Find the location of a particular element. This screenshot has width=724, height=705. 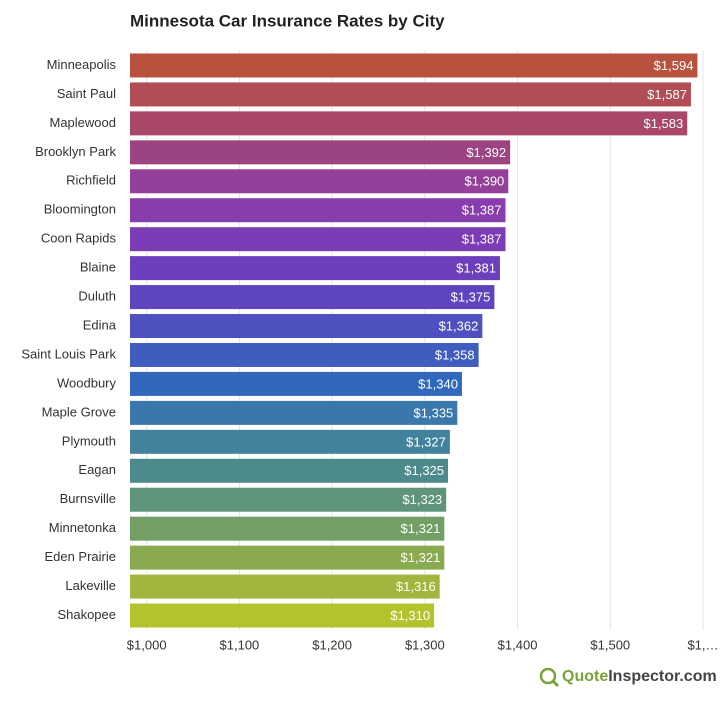

y-tick-label: Lakeville is located at coordinates (90, 585).